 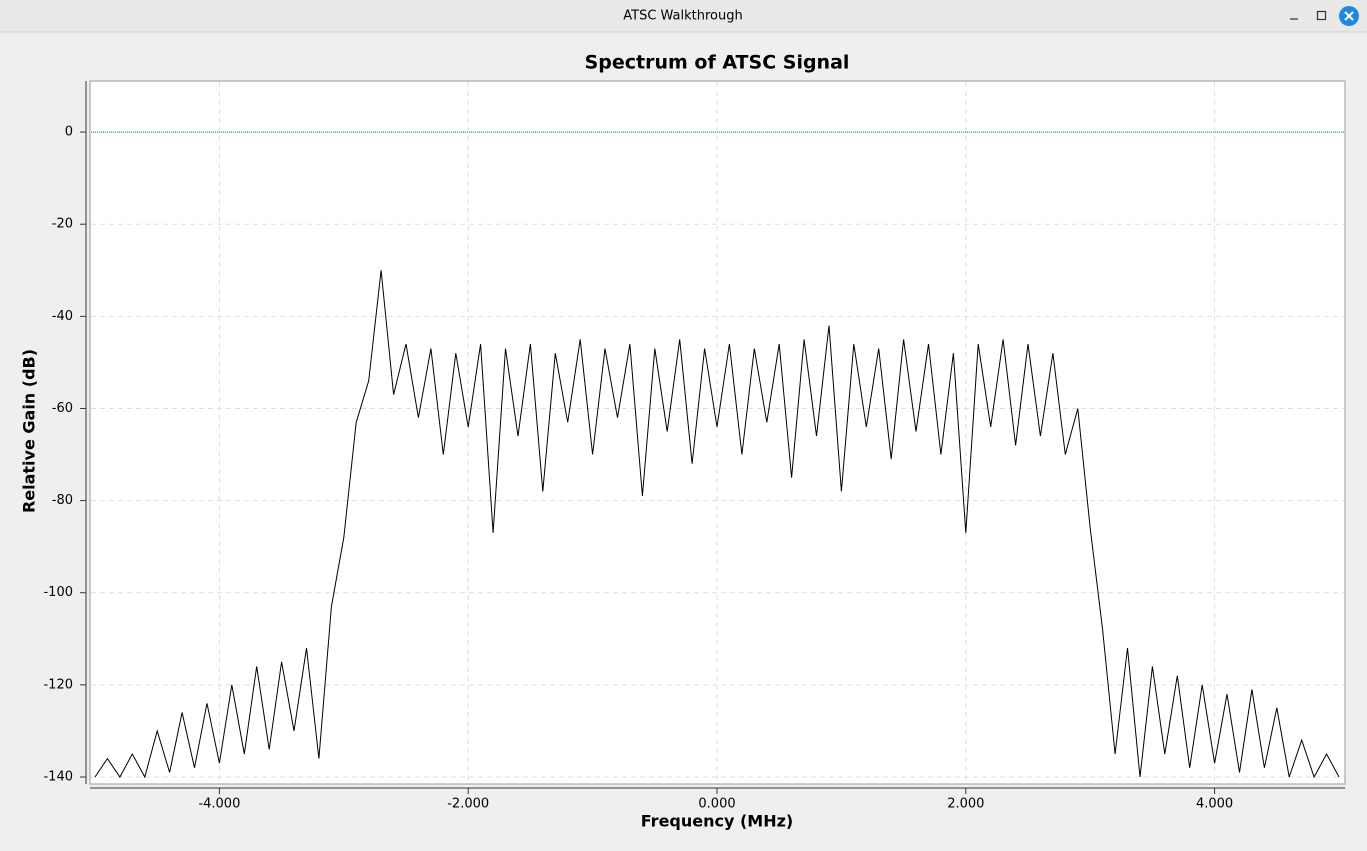 What do you see at coordinates (717, 63) in the screenshot?
I see `chart-title: Spectrum of ATSC Signal` at bounding box center [717, 63].